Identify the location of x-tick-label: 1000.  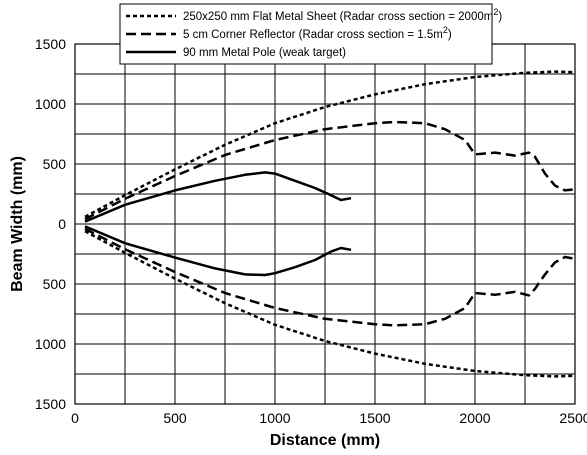
(274, 418).